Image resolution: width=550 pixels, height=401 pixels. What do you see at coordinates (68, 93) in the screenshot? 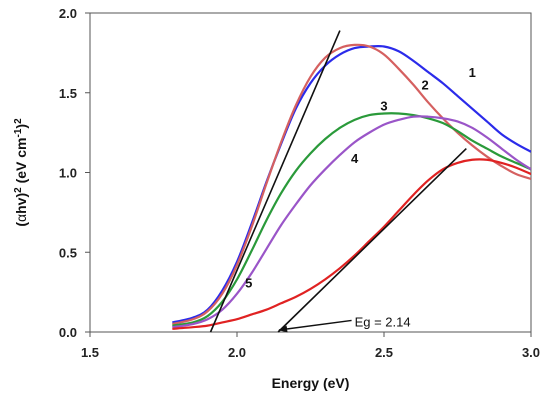
I see `y-tick-label: 1.5` at bounding box center [68, 93].